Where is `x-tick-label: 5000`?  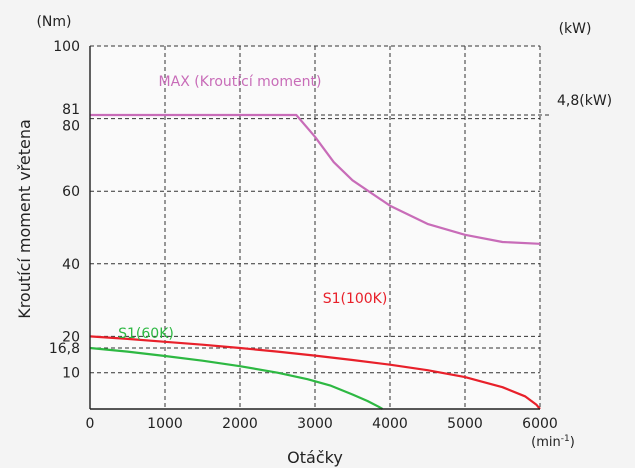 x-tick-label: 5000 is located at coordinates (465, 424).